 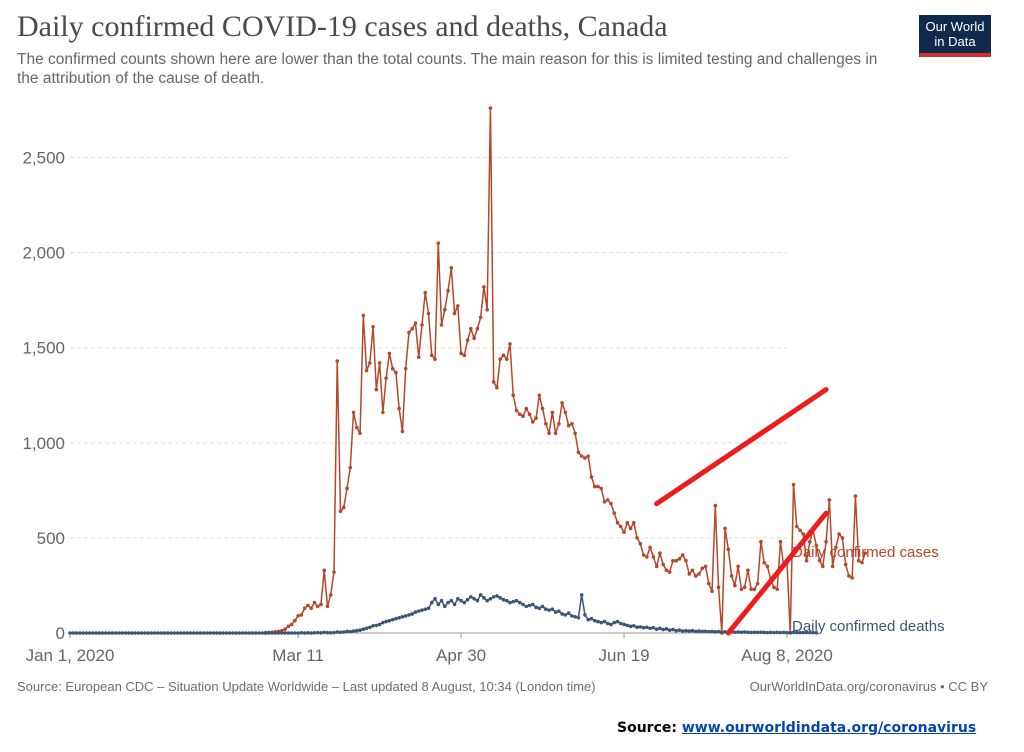 What do you see at coordinates (865, 552) in the screenshot?
I see `cases-series-label: Daily confirmed cases` at bounding box center [865, 552].